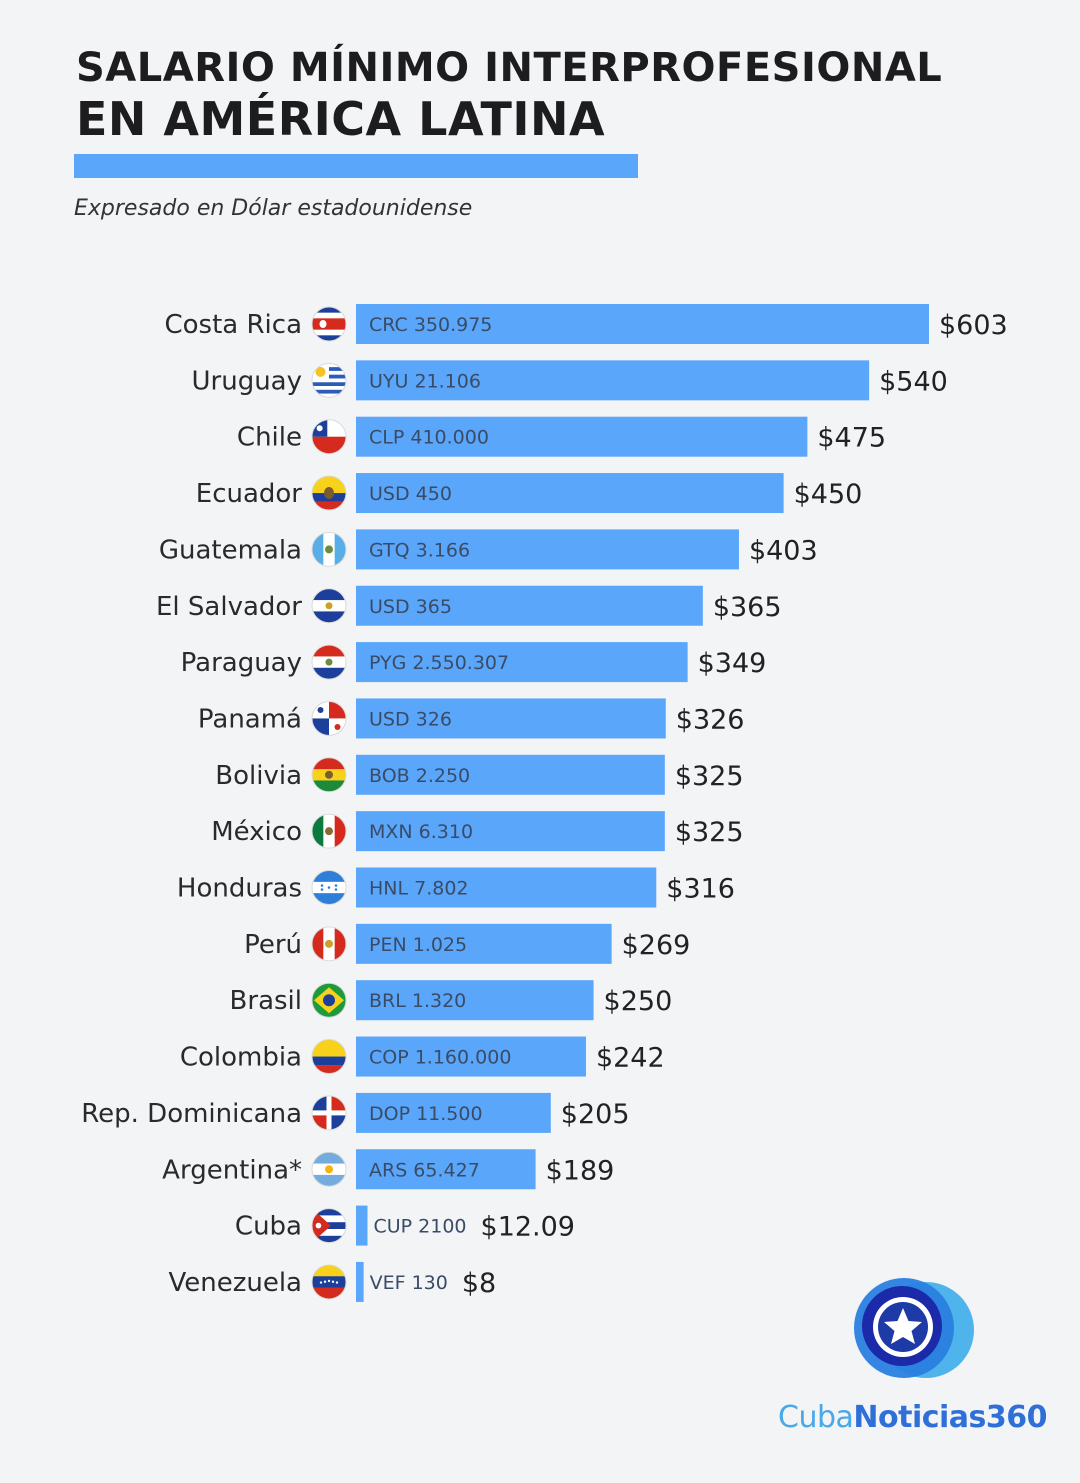  I want to click on local-currency-label: USD 450, so click(410, 494).